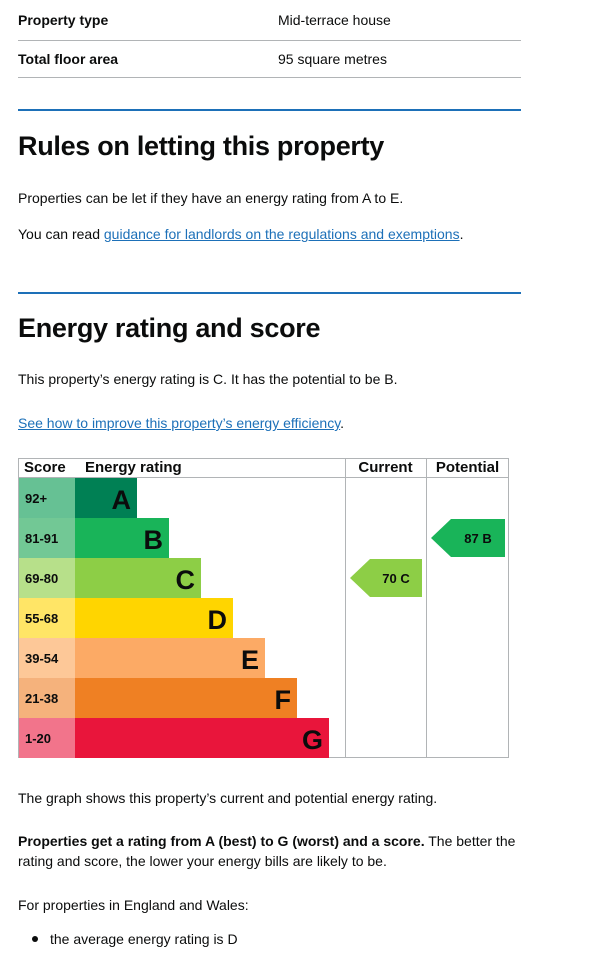 This screenshot has height=954, width=600. What do you see at coordinates (106, 498) in the screenshot?
I see `rating-bar-a` at bounding box center [106, 498].